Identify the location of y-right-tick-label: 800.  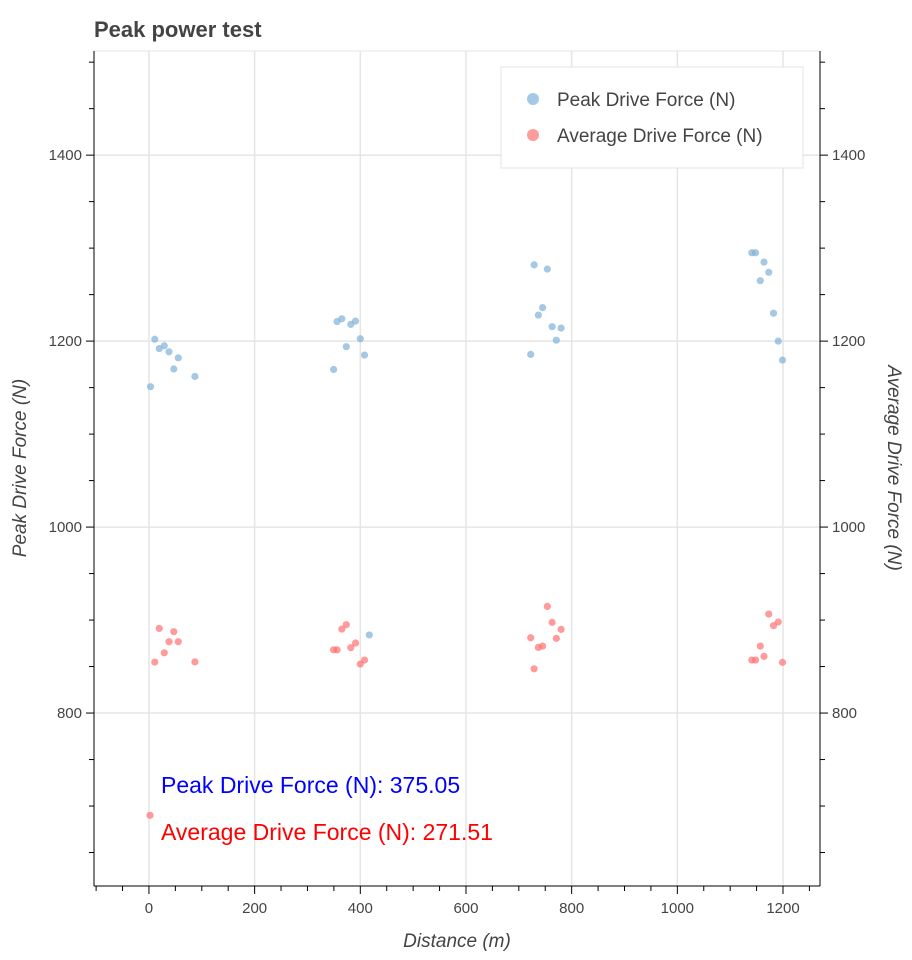
(844, 713).